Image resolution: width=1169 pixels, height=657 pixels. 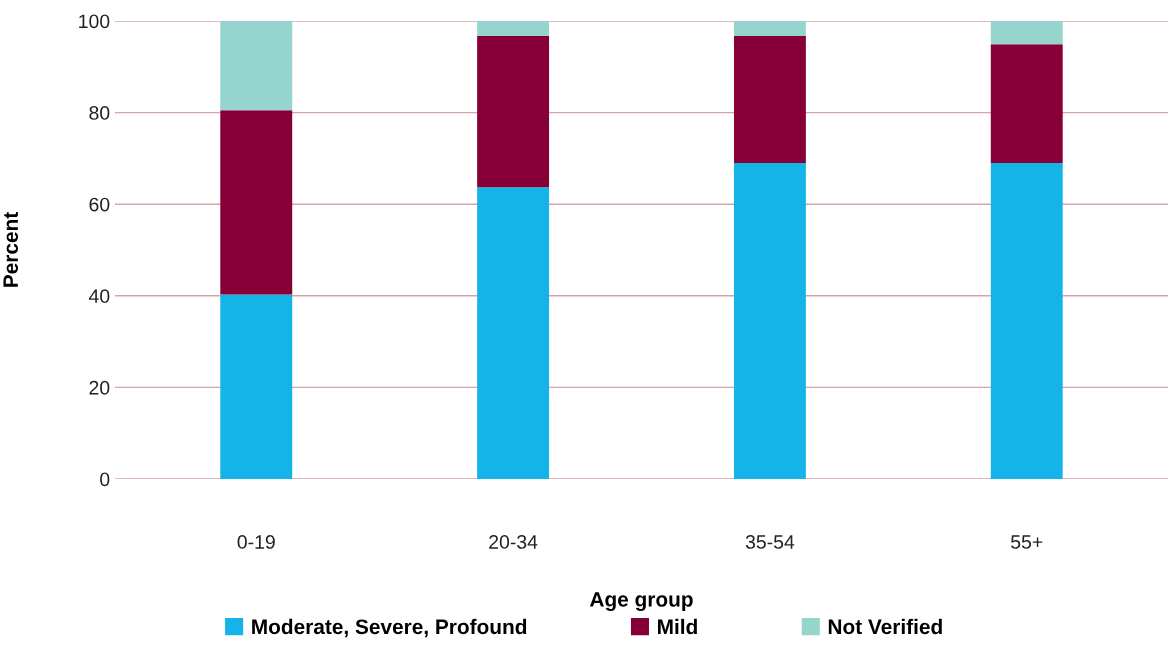 I want to click on y-tick-label: 40, so click(x=99, y=296).